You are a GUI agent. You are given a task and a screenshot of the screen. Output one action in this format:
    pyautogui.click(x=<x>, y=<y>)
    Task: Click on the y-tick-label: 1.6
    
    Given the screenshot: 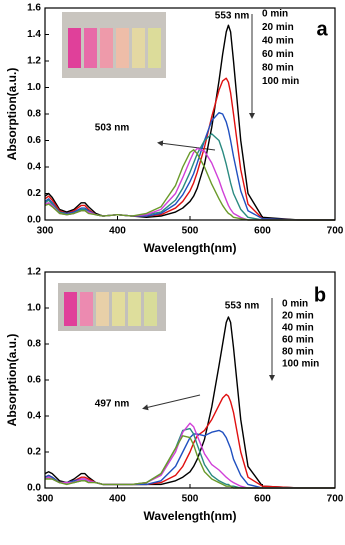 What is the action you would take?
    pyautogui.click(x=34, y=8)
    